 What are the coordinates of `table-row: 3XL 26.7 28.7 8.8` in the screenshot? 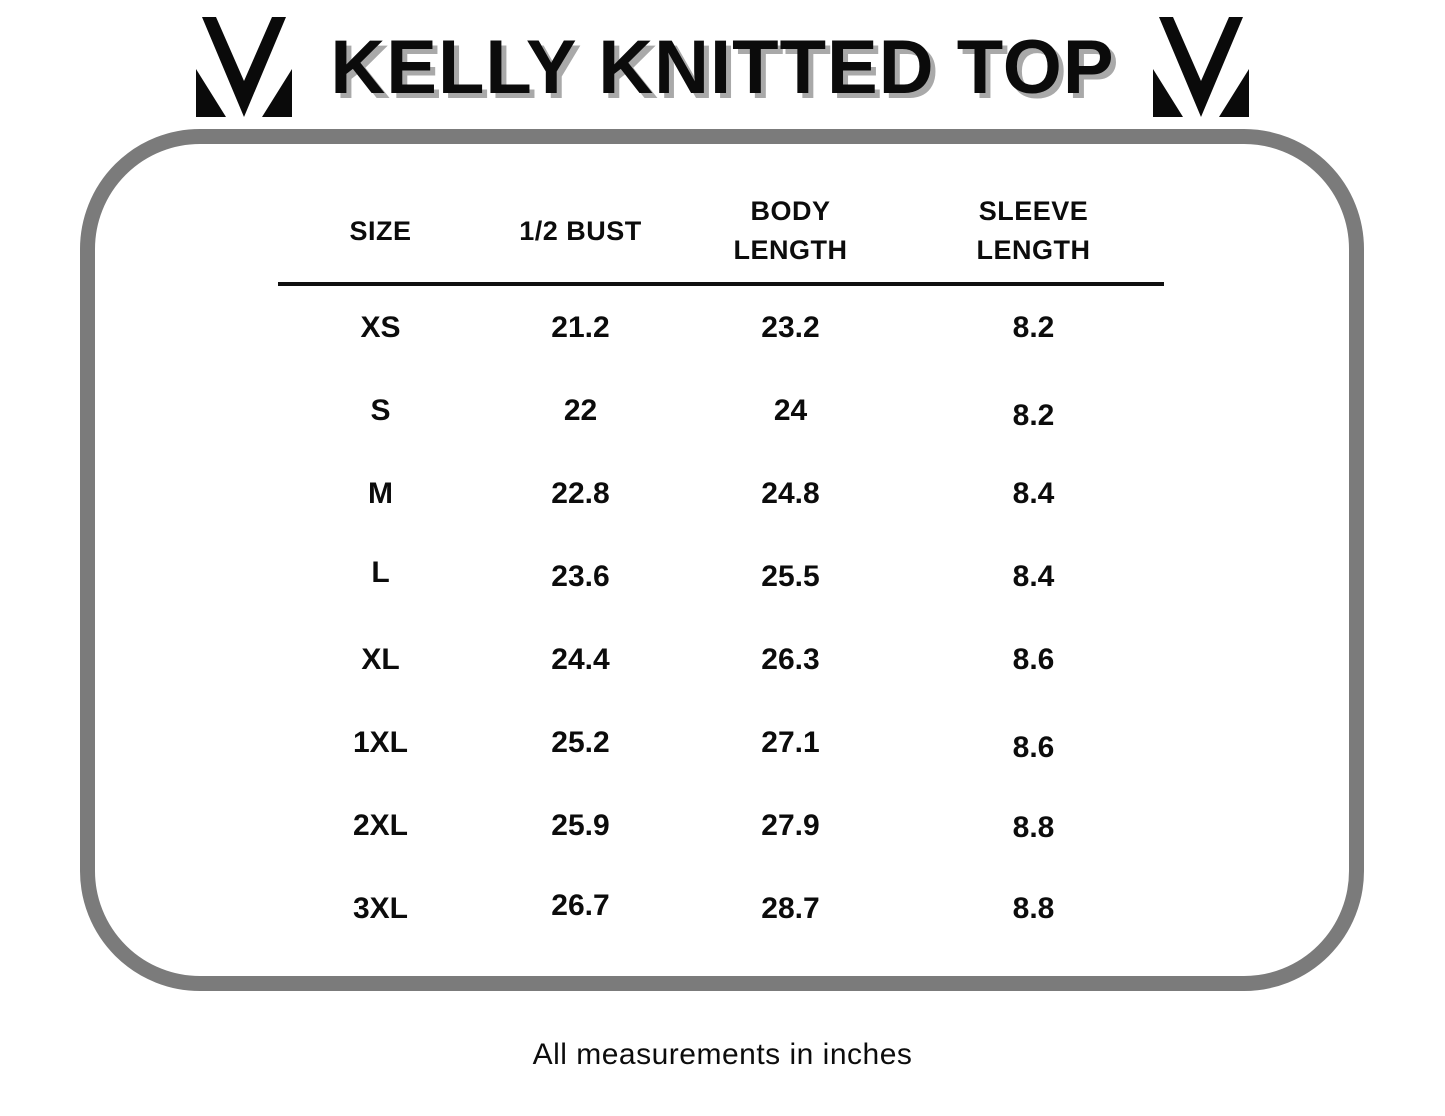 It's located at (721, 908).